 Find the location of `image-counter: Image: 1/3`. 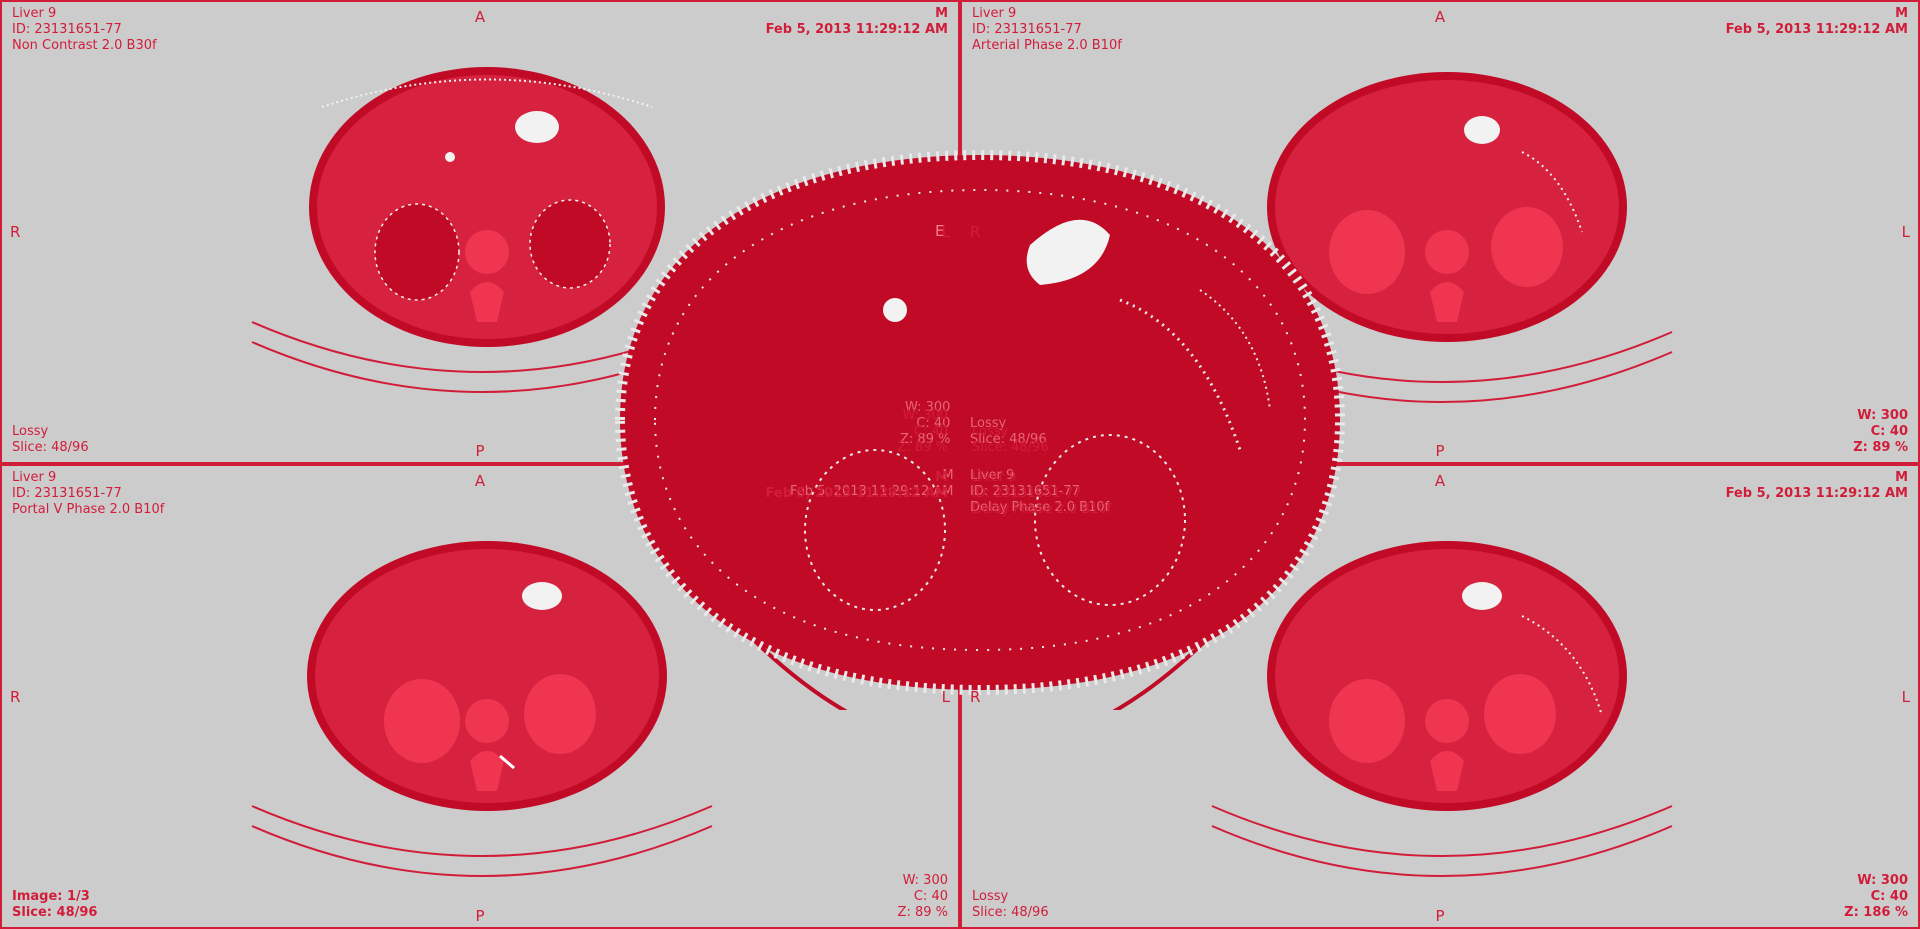

image-counter: Image: 1/3 is located at coordinates (51, 896).